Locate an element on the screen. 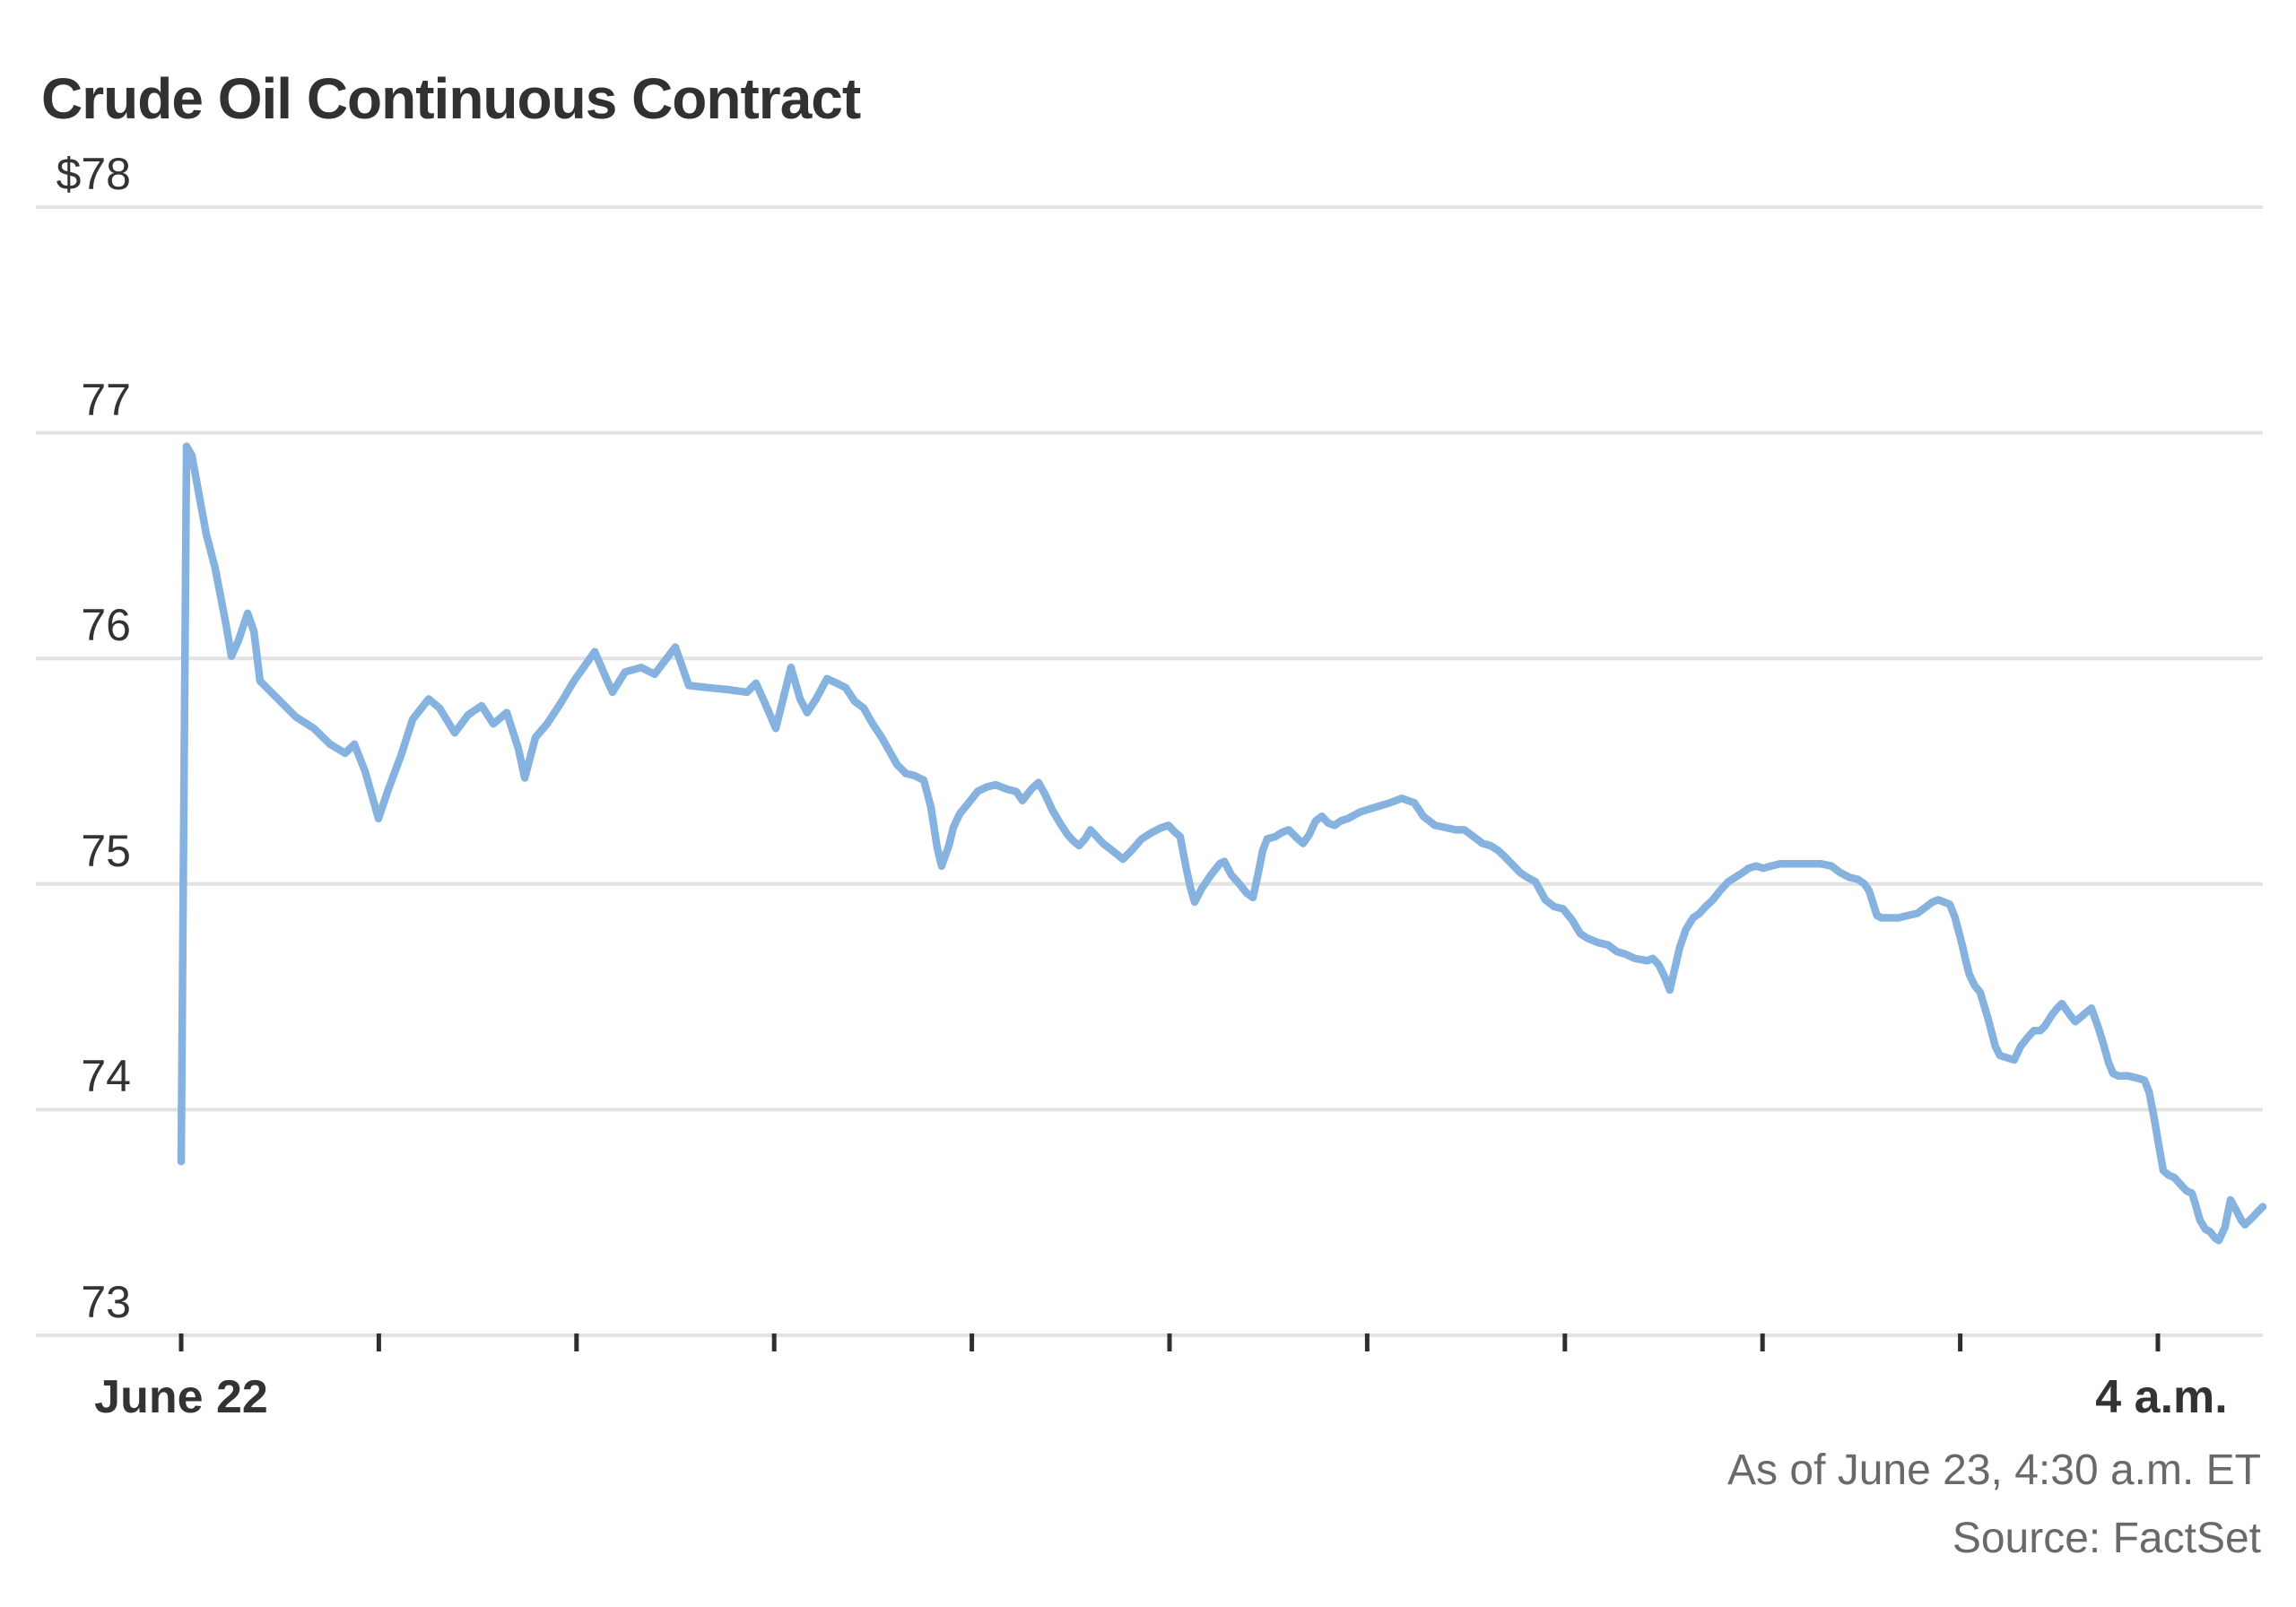 The width and height of the screenshot is (2296, 1607). y-axis-label-73: 73 is located at coordinates (106, 1302).